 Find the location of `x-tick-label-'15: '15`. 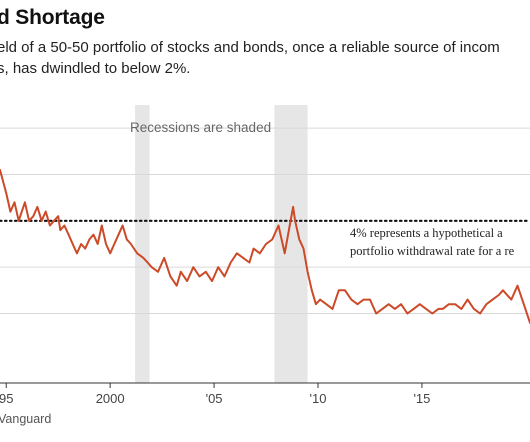

x-tick-label-'15: '15 is located at coordinates (421, 398).